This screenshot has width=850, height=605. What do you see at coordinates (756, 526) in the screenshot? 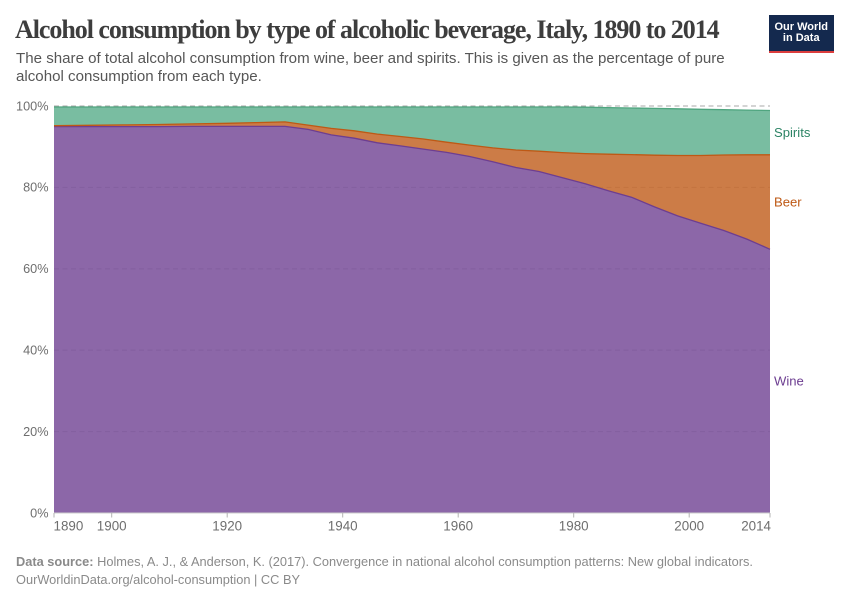
I see `svg-text: 2014` at bounding box center [756, 526].